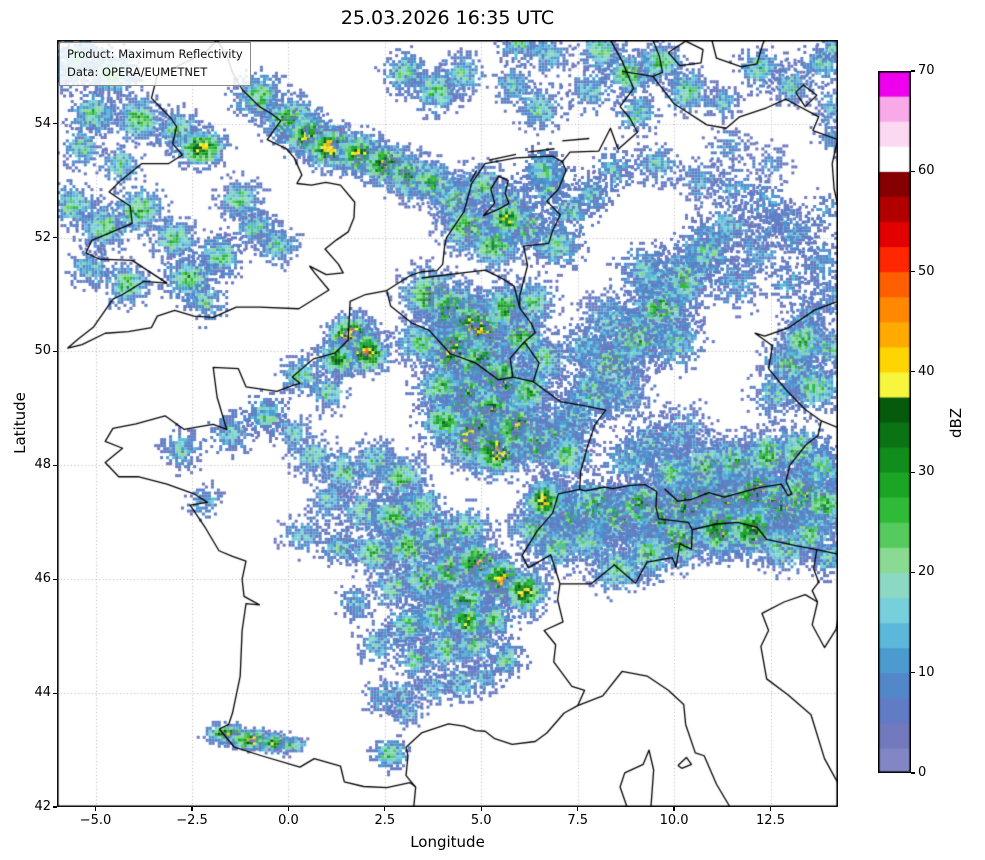  Describe the element at coordinates (385, 820) in the screenshot. I see `x-tick-label: 2.5` at that location.